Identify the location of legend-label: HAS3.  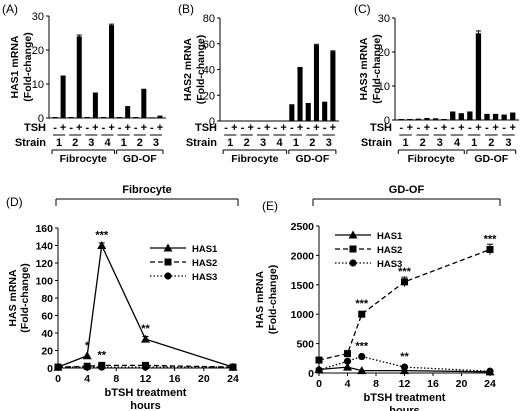
(204, 277).